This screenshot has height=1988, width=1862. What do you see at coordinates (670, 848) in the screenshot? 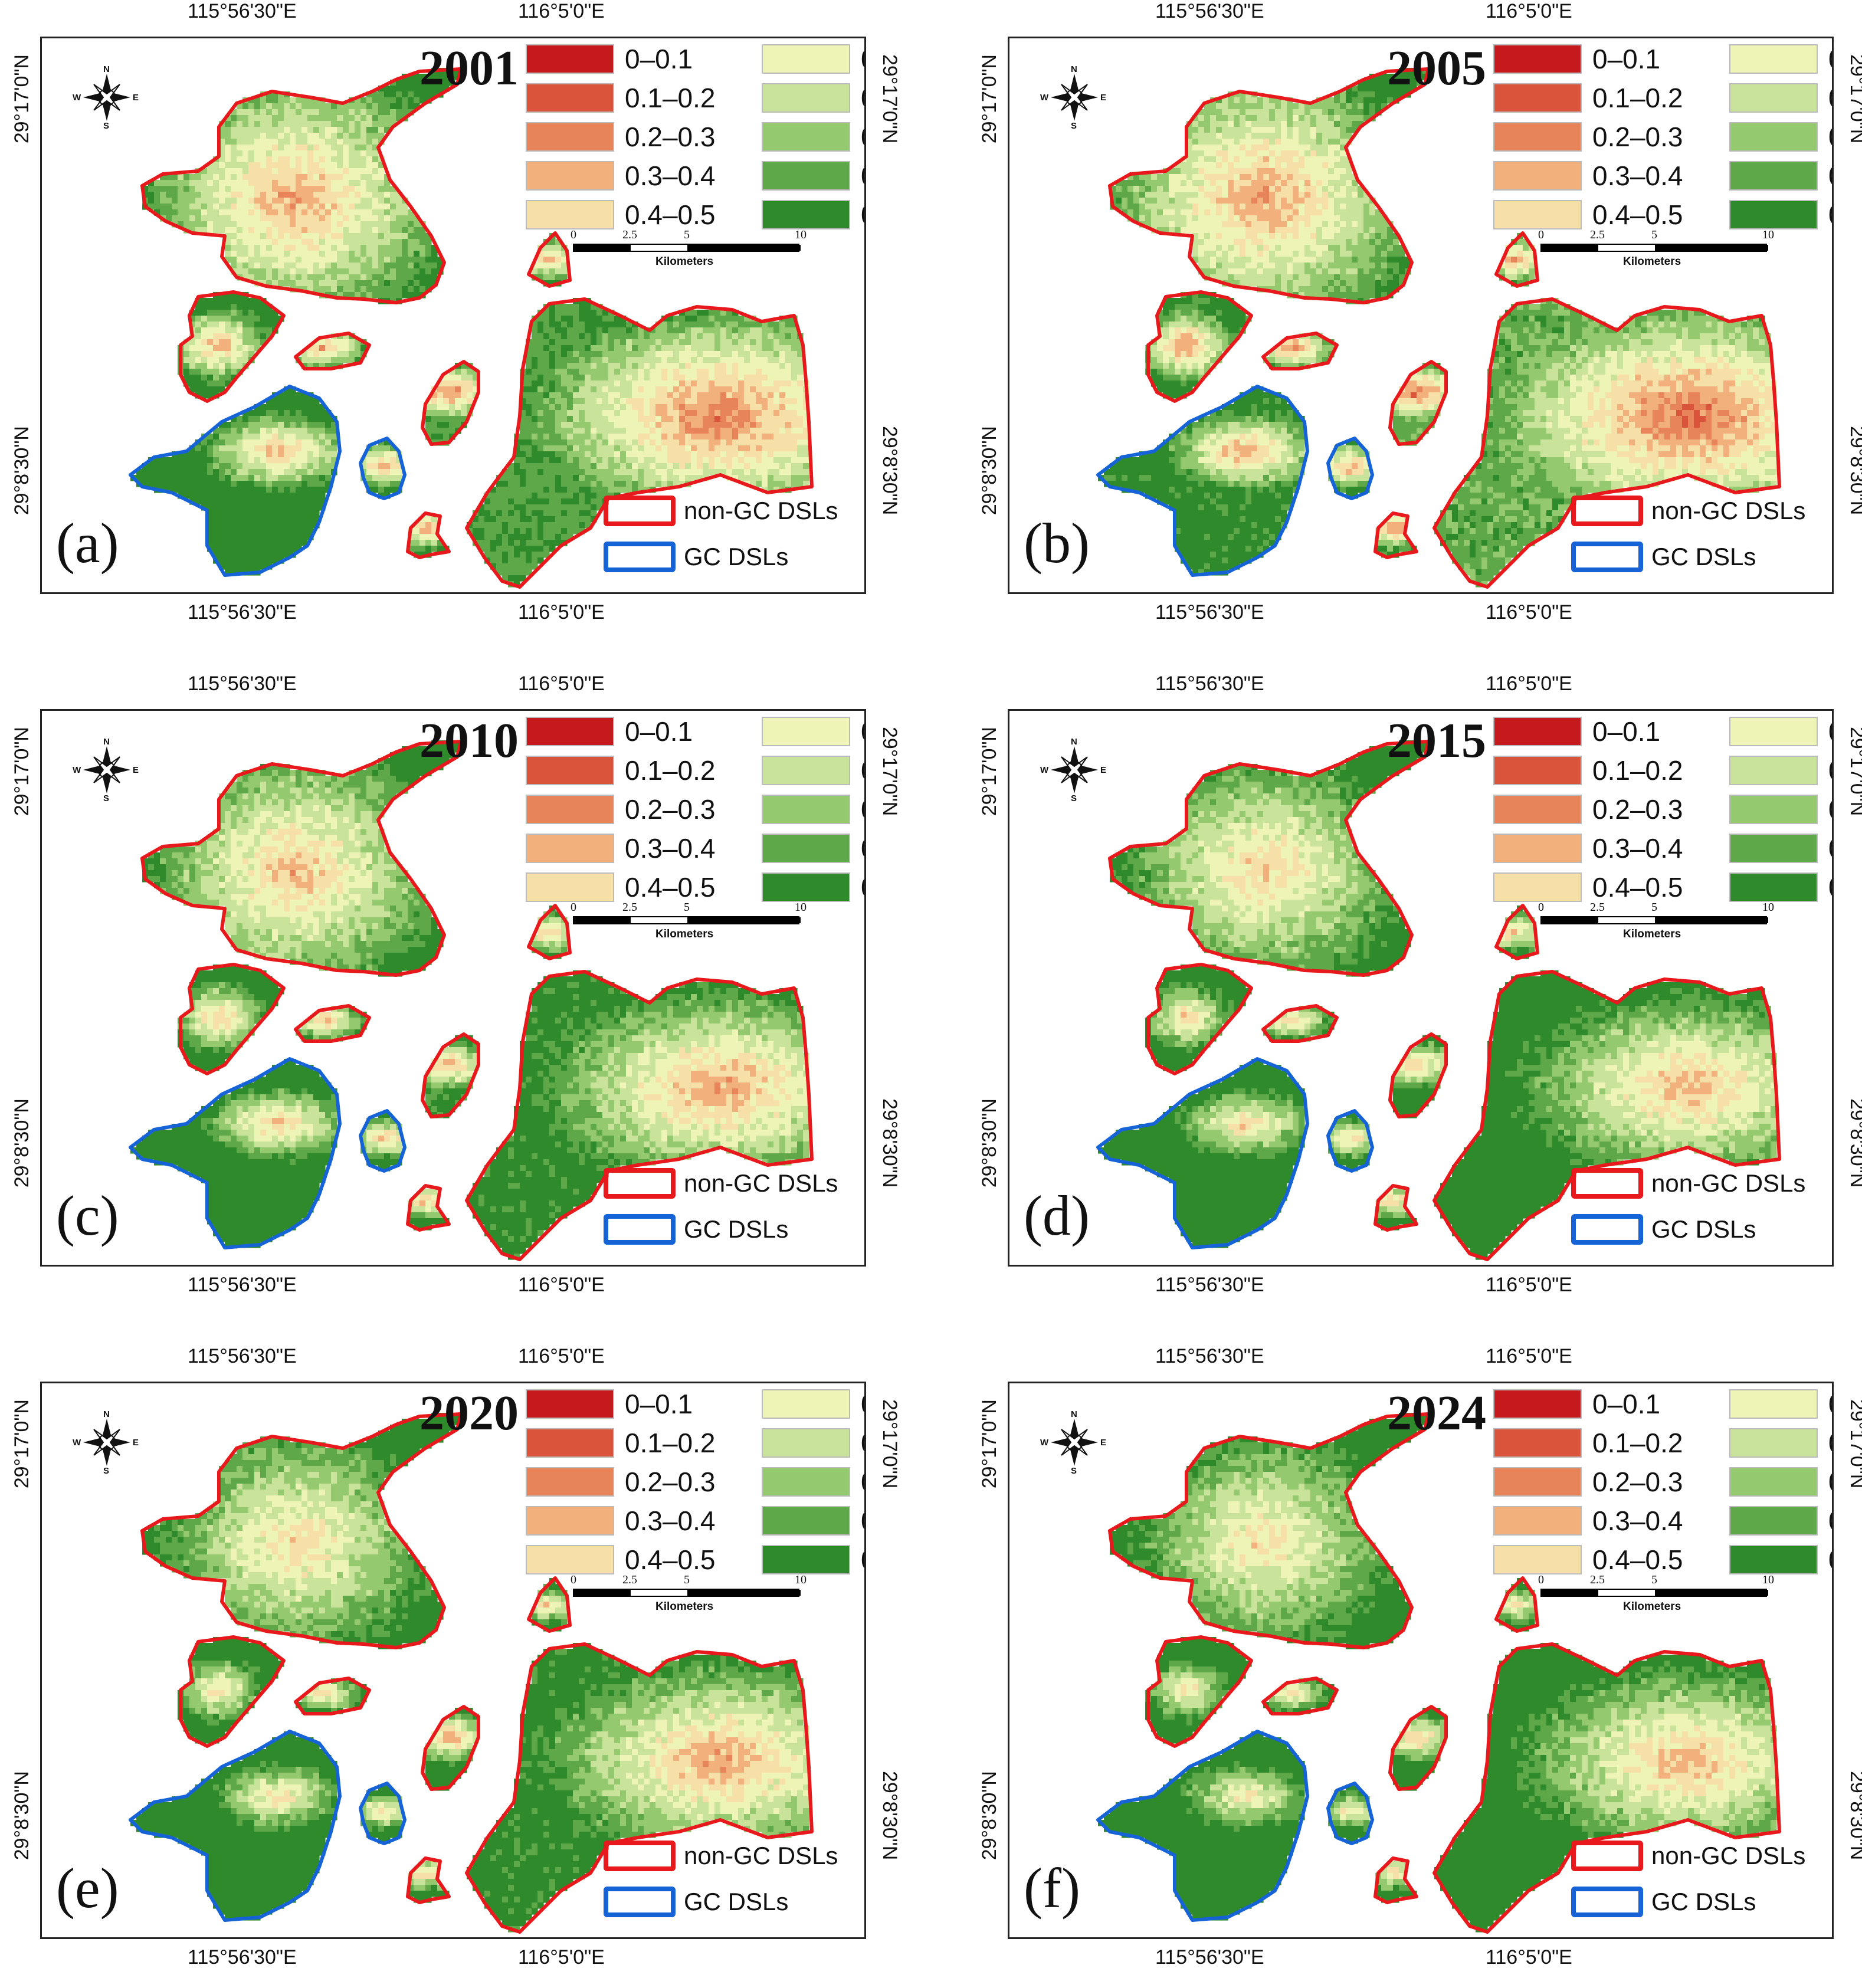
I see `legend-class-label: 0.3–0.4` at bounding box center [670, 848].